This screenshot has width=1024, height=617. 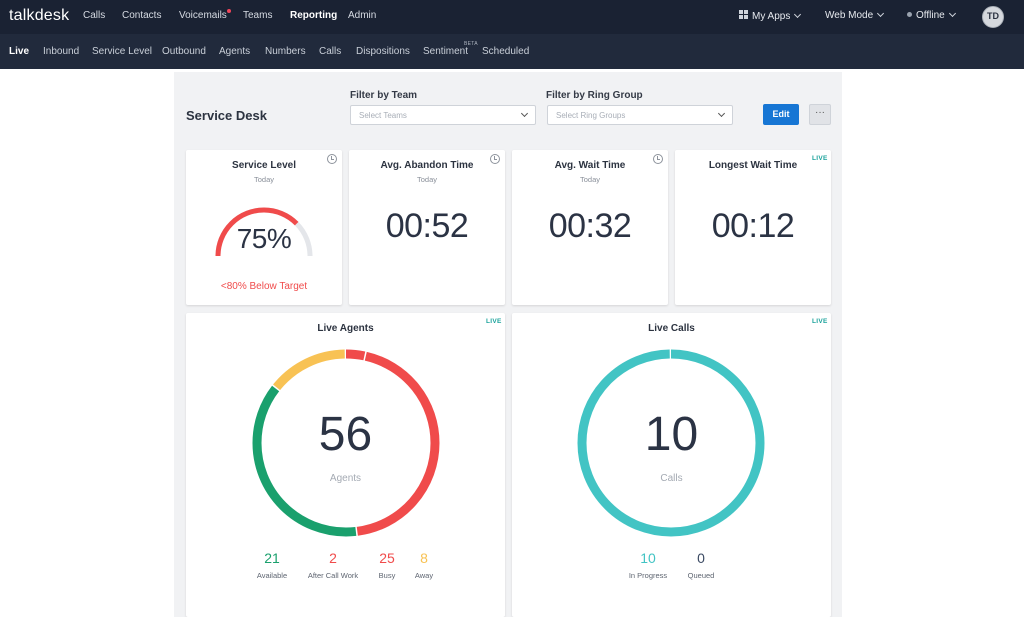 I want to click on live-agents-unit: Agents, so click(x=345, y=478).